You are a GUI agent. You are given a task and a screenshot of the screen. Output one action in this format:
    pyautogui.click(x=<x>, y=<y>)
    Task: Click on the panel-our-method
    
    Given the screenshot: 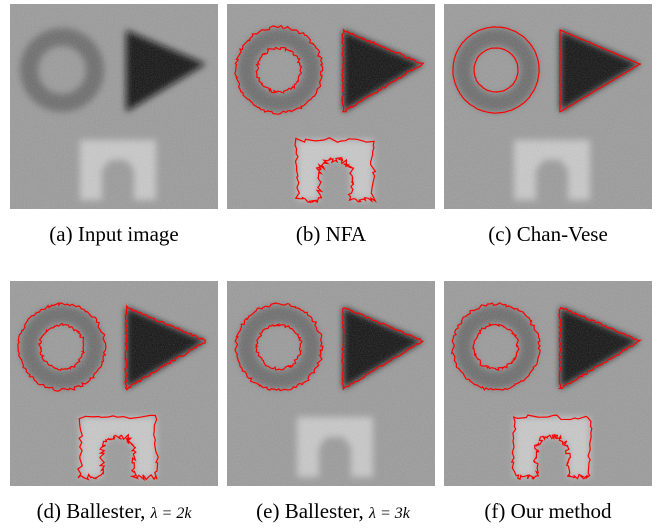 What is the action you would take?
    pyautogui.click(x=548, y=383)
    